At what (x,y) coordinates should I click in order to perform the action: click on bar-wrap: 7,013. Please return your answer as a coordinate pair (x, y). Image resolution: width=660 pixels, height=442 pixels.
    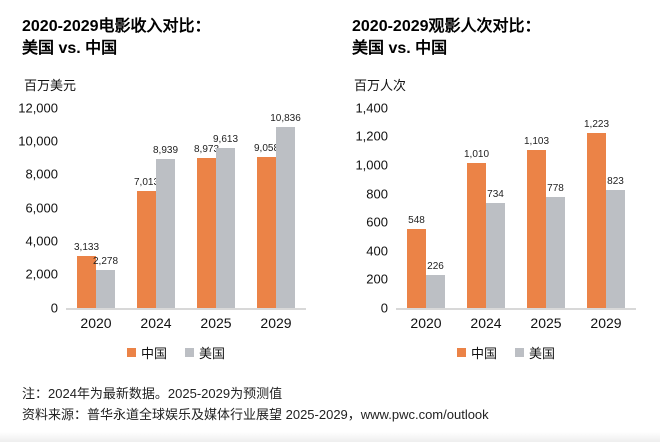
    Looking at the image, I should click on (146, 242).